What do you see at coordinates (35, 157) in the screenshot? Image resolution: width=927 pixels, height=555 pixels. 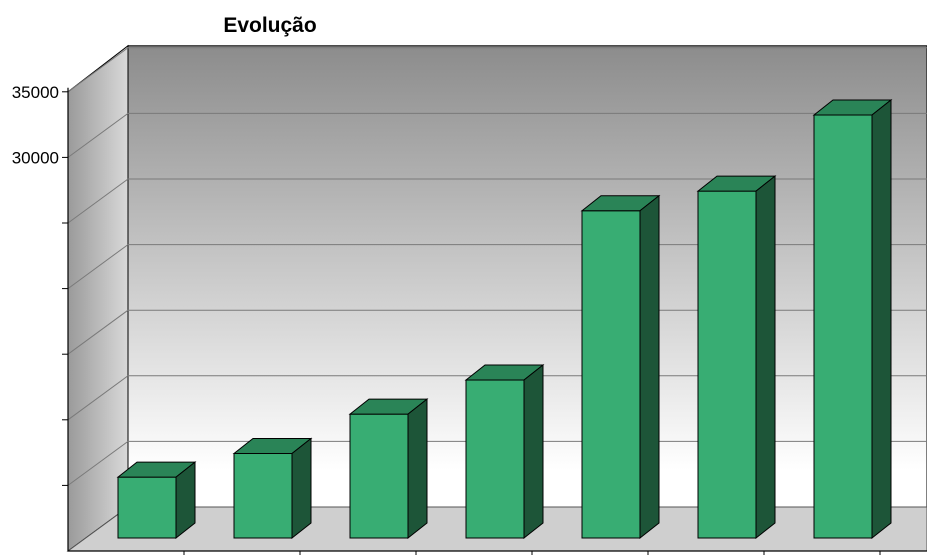 I see `y-tick-label: 30000` at bounding box center [35, 157].